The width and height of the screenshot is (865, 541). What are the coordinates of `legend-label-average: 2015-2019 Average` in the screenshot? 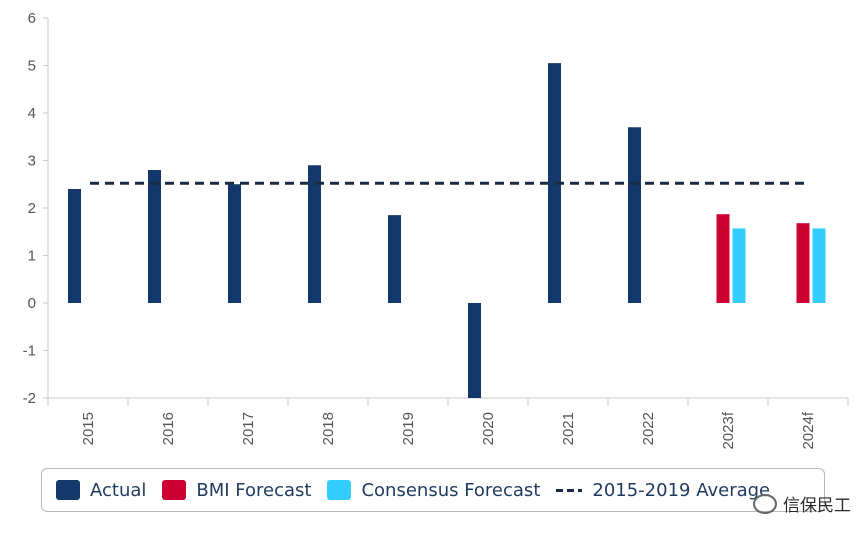 It's located at (681, 490).